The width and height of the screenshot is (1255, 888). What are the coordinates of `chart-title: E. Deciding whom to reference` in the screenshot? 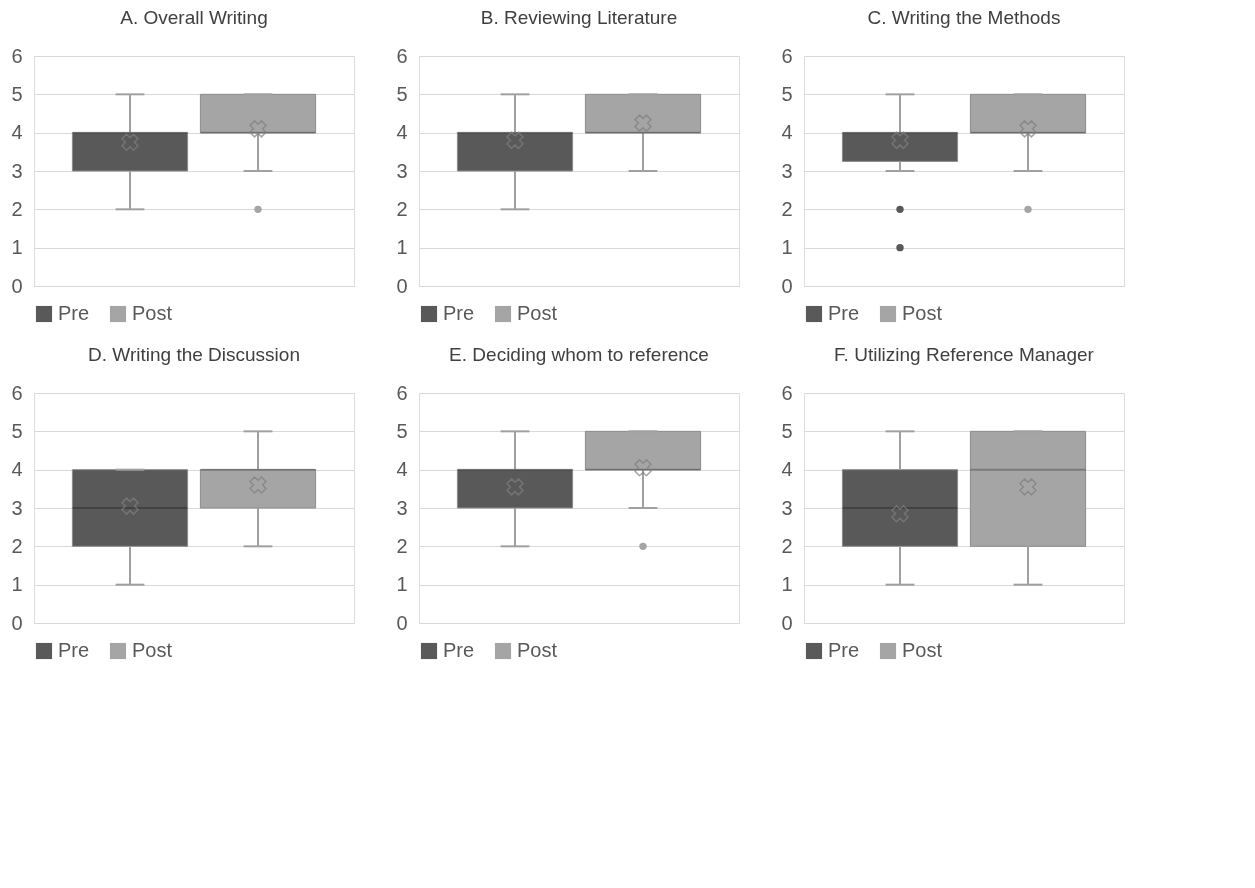 It's located at (579, 354).